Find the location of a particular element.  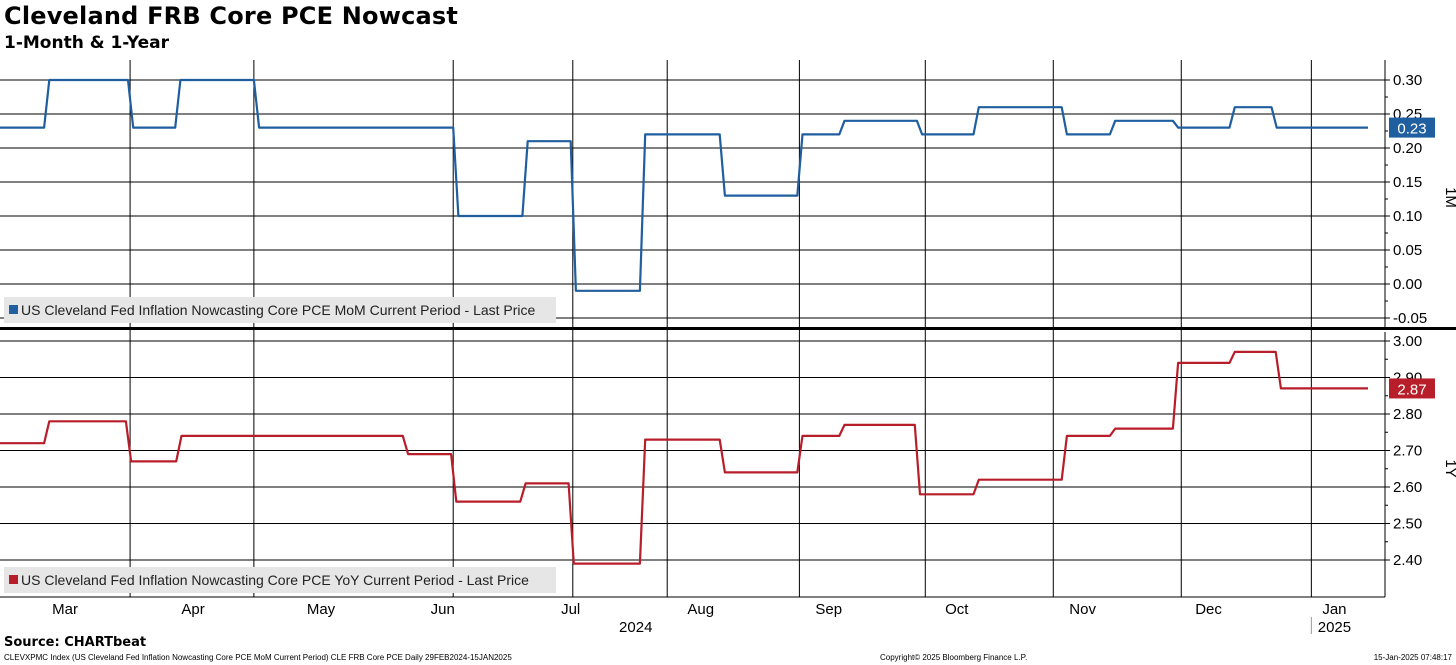

timestamp: 15-Jan-2025 07:48:17 is located at coordinates (1412, 657).